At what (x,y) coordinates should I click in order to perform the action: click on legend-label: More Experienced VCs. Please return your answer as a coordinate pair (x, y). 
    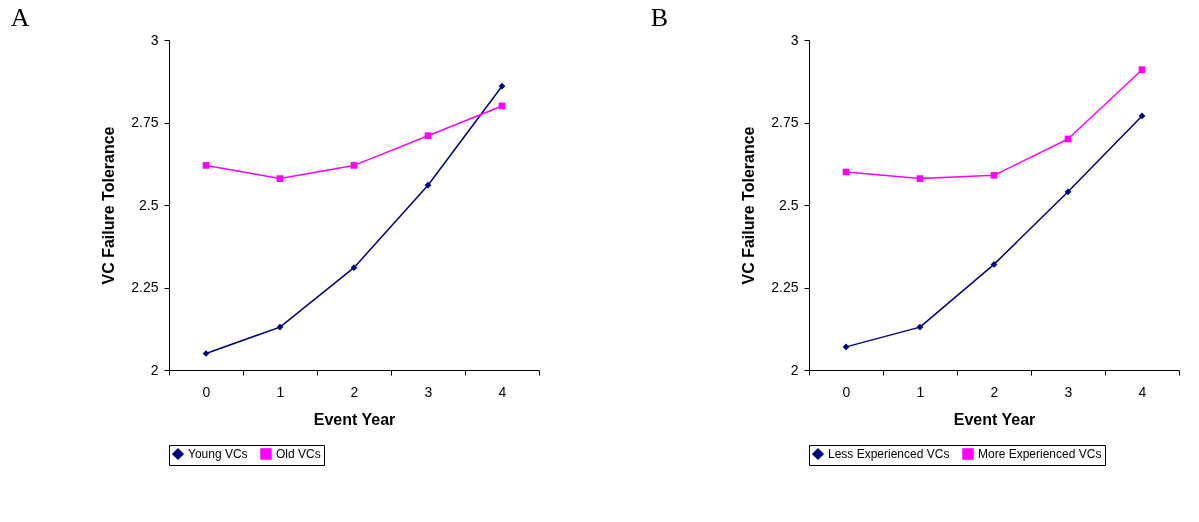
    Looking at the image, I should click on (1040, 454).